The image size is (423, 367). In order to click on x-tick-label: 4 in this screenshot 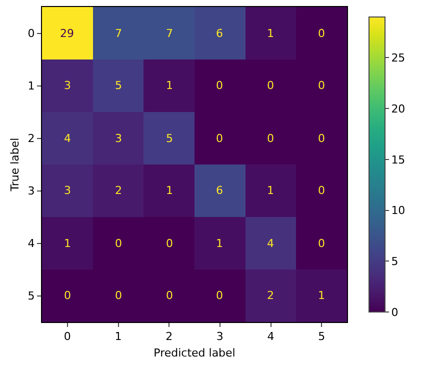, I will do `click(270, 337)`.